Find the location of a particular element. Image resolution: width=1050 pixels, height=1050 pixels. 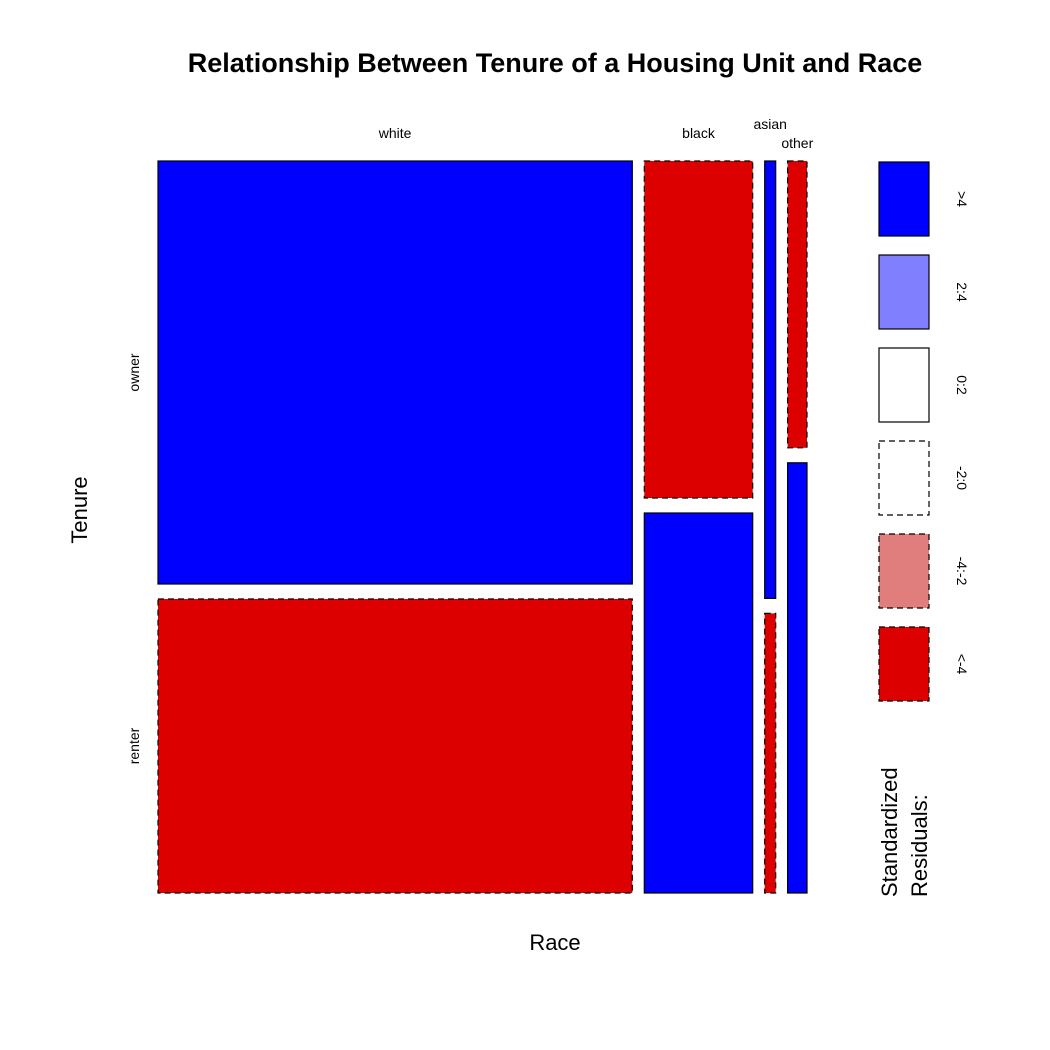

column-label-asian: asian is located at coordinates (769, 124).